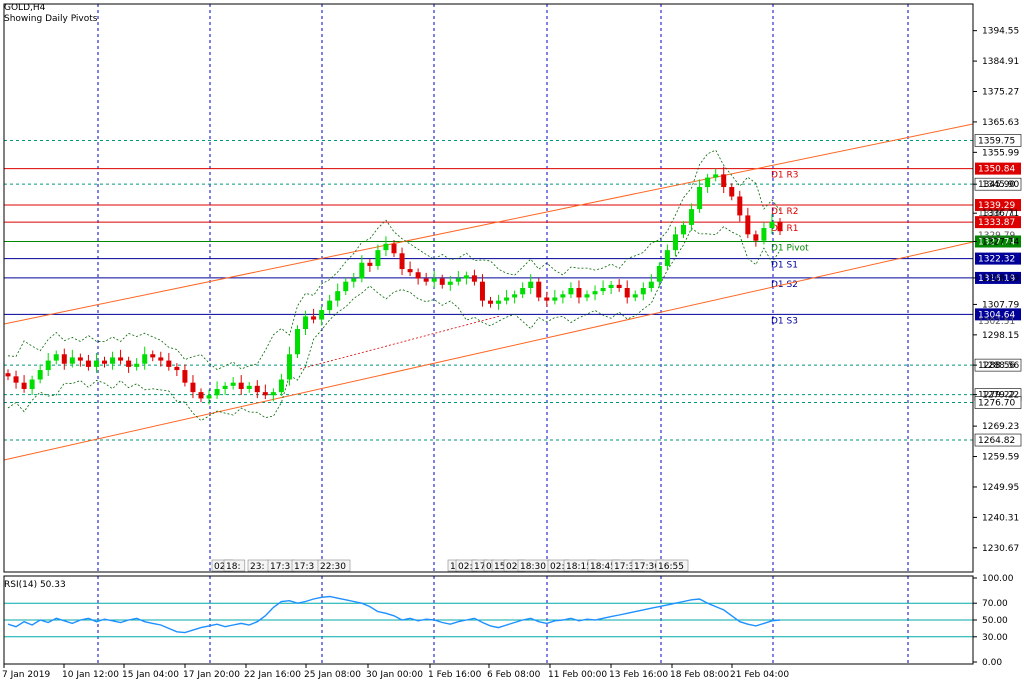 This screenshot has height=683, width=1024. Describe the element at coordinates (996, 396) in the screenshot. I see `dotted-badge-text: 1279.22` at that location.